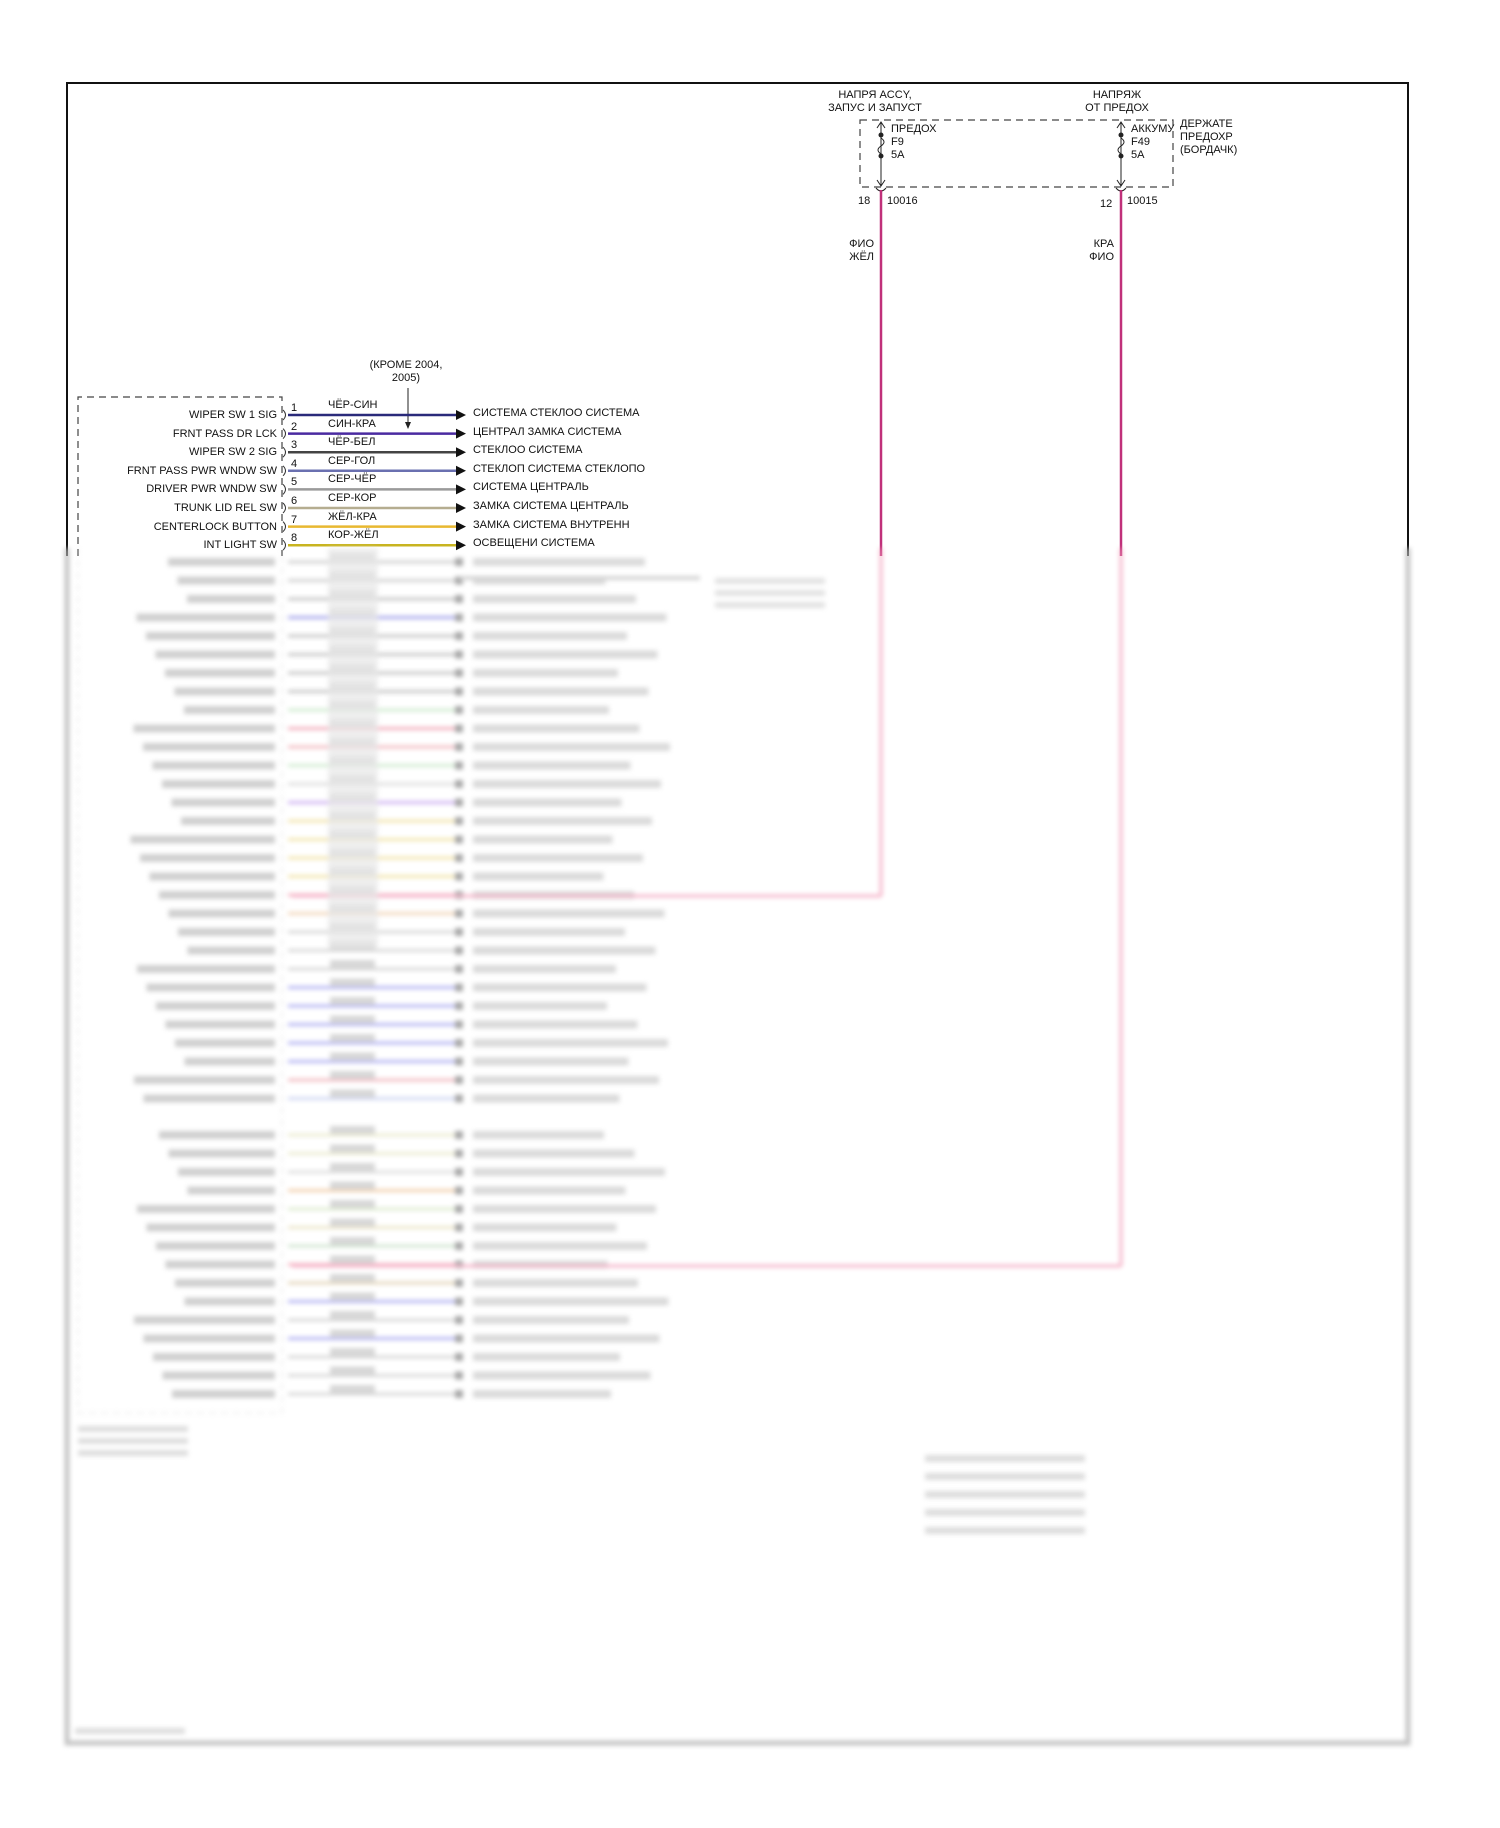 The image size is (1500, 1828). Describe the element at coordinates (551, 524) in the screenshot. I see `destination-label: ЗАМКА СИСТЕМА ВНУТРЕНН` at that location.